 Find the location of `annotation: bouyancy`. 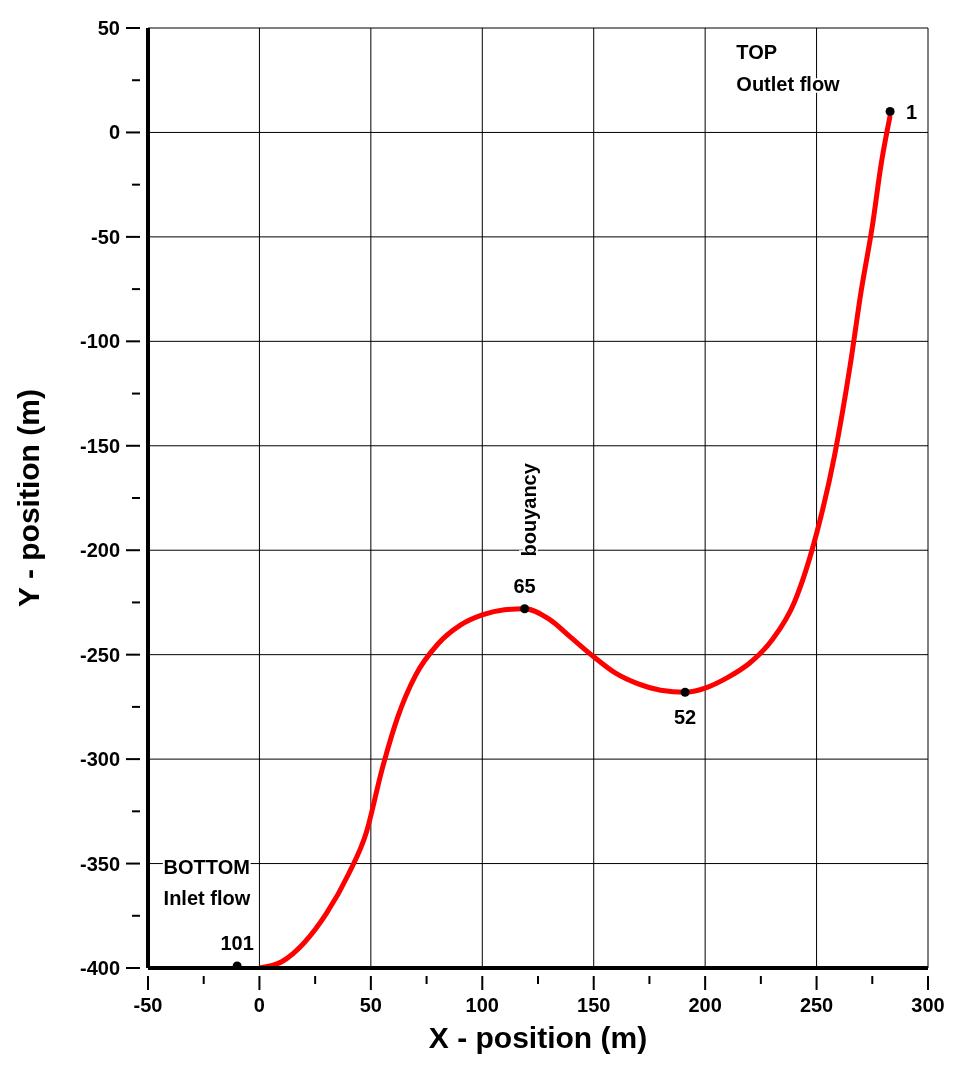

annotation: bouyancy is located at coordinates (528, 509).